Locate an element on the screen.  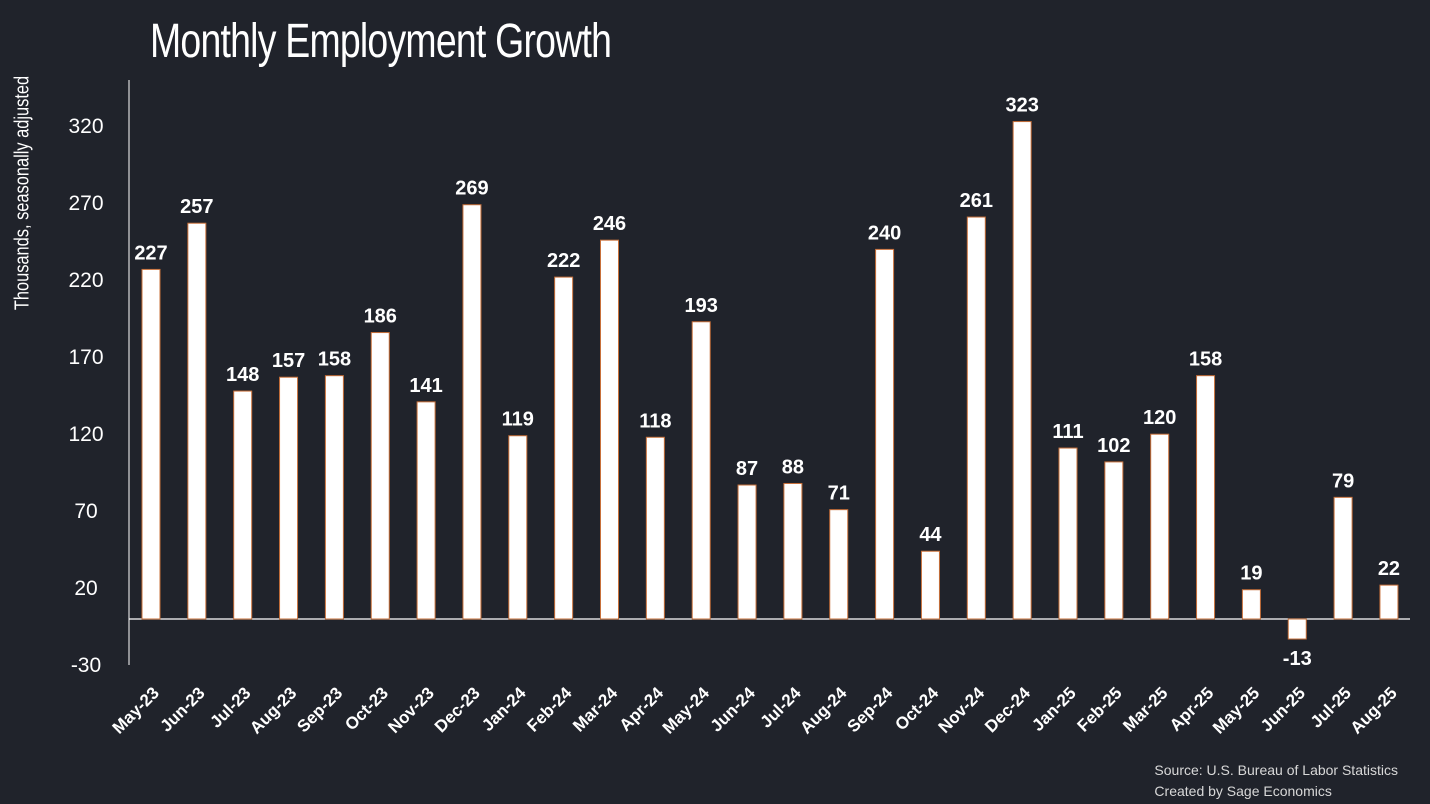
data-label: 148 is located at coordinates (242, 375).